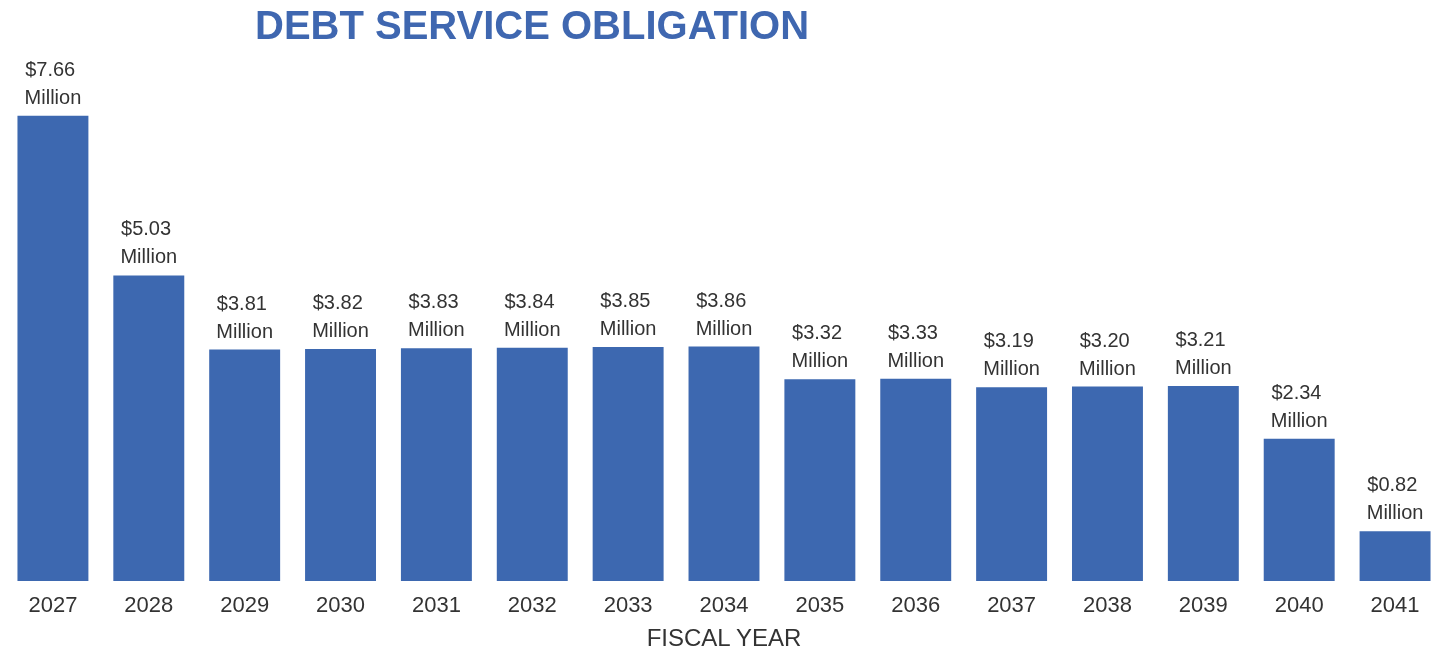 Image resolution: width=1449 pixels, height=654 pixels. I want to click on x-tick-label: 2029, so click(245, 604).